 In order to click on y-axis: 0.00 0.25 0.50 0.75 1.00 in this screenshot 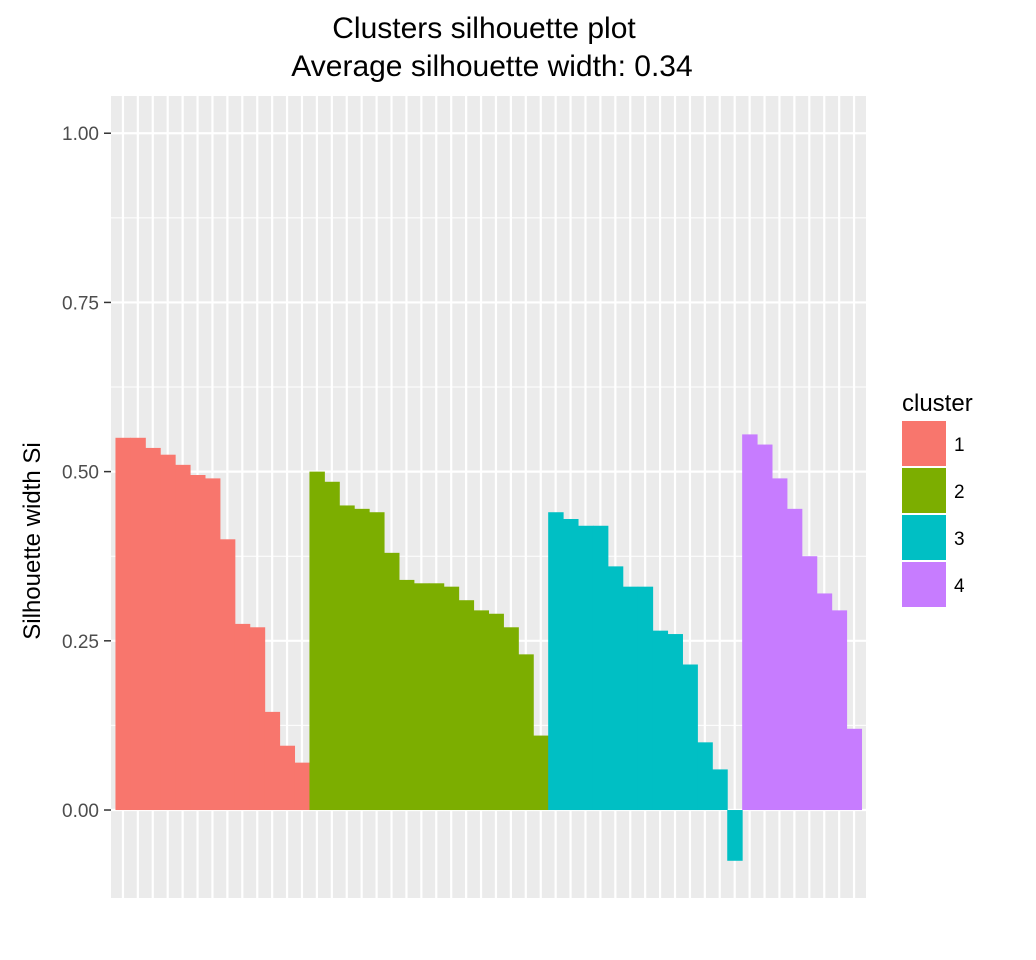, I will do `click(86, 473)`.